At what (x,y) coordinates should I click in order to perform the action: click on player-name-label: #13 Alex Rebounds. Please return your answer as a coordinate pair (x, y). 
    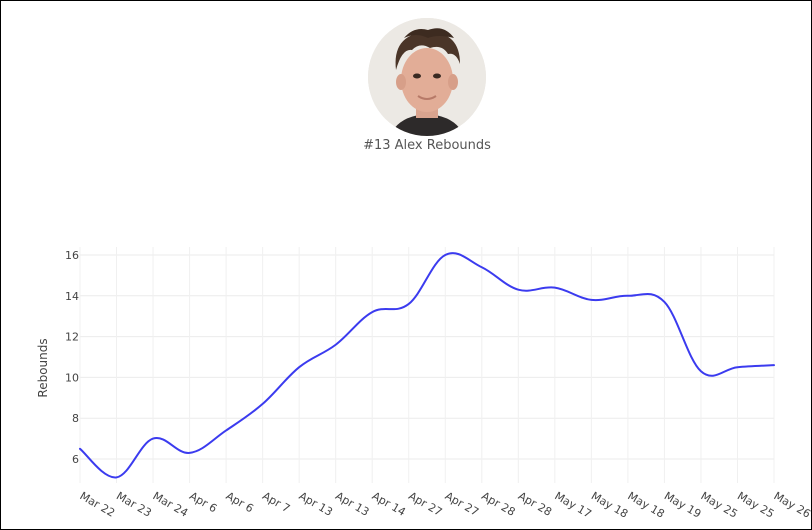
    Looking at the image, I should click on (427, 145).